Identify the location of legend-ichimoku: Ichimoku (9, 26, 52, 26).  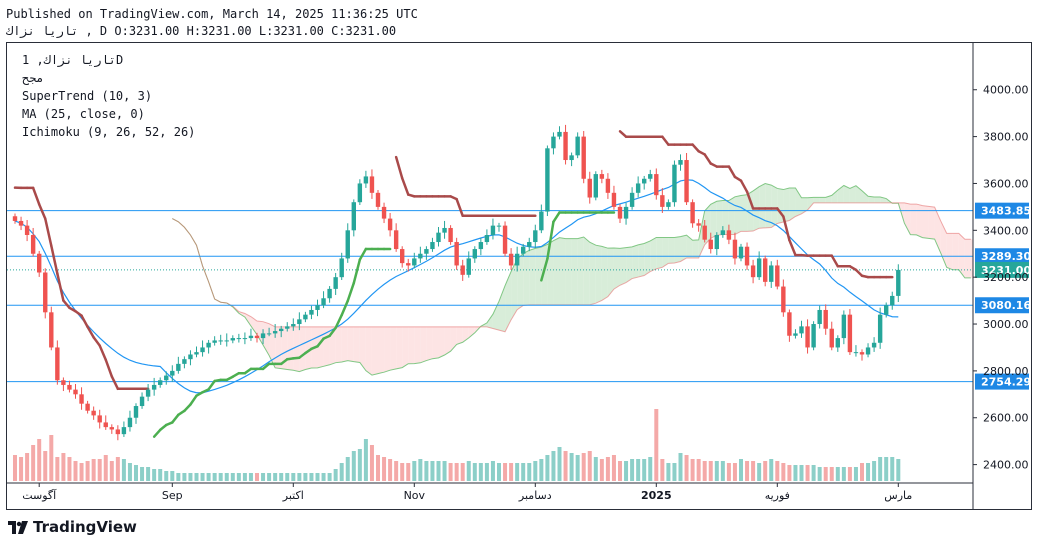
(109, 132).